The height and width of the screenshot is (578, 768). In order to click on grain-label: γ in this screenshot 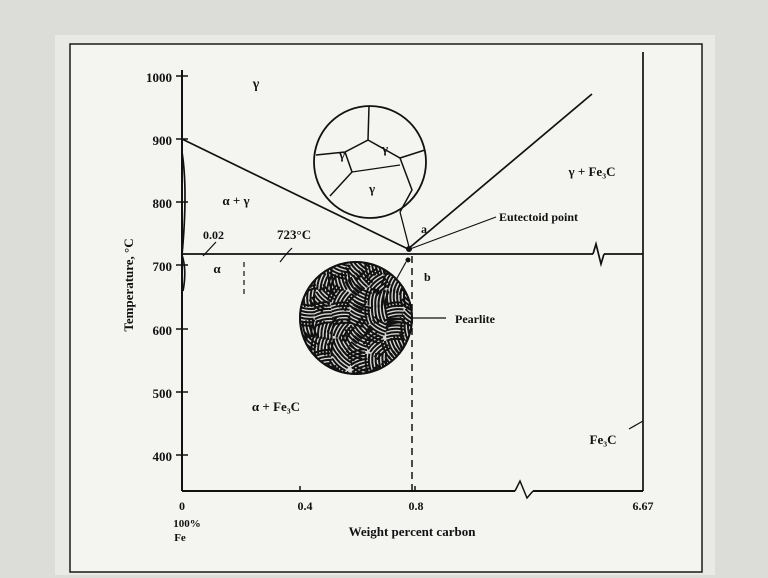, I will do `click(384, 148)`.